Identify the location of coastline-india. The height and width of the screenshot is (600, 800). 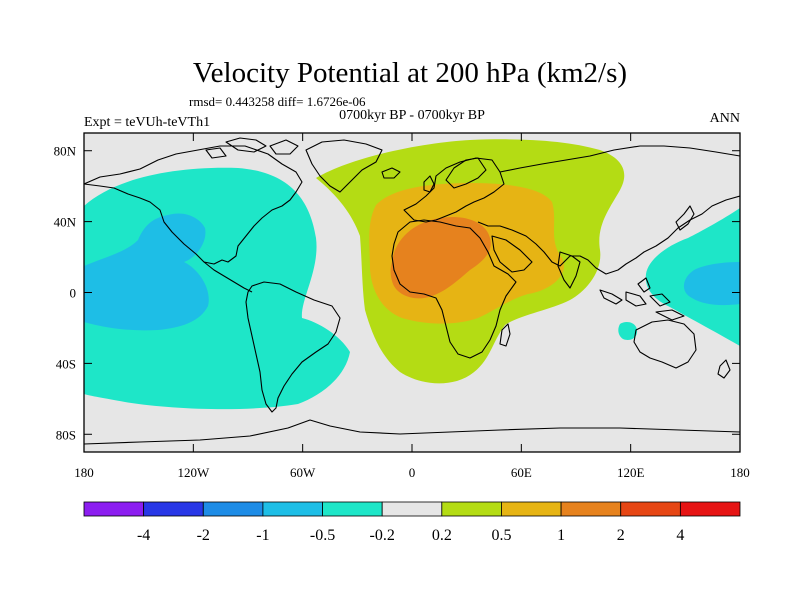
(569, 270).